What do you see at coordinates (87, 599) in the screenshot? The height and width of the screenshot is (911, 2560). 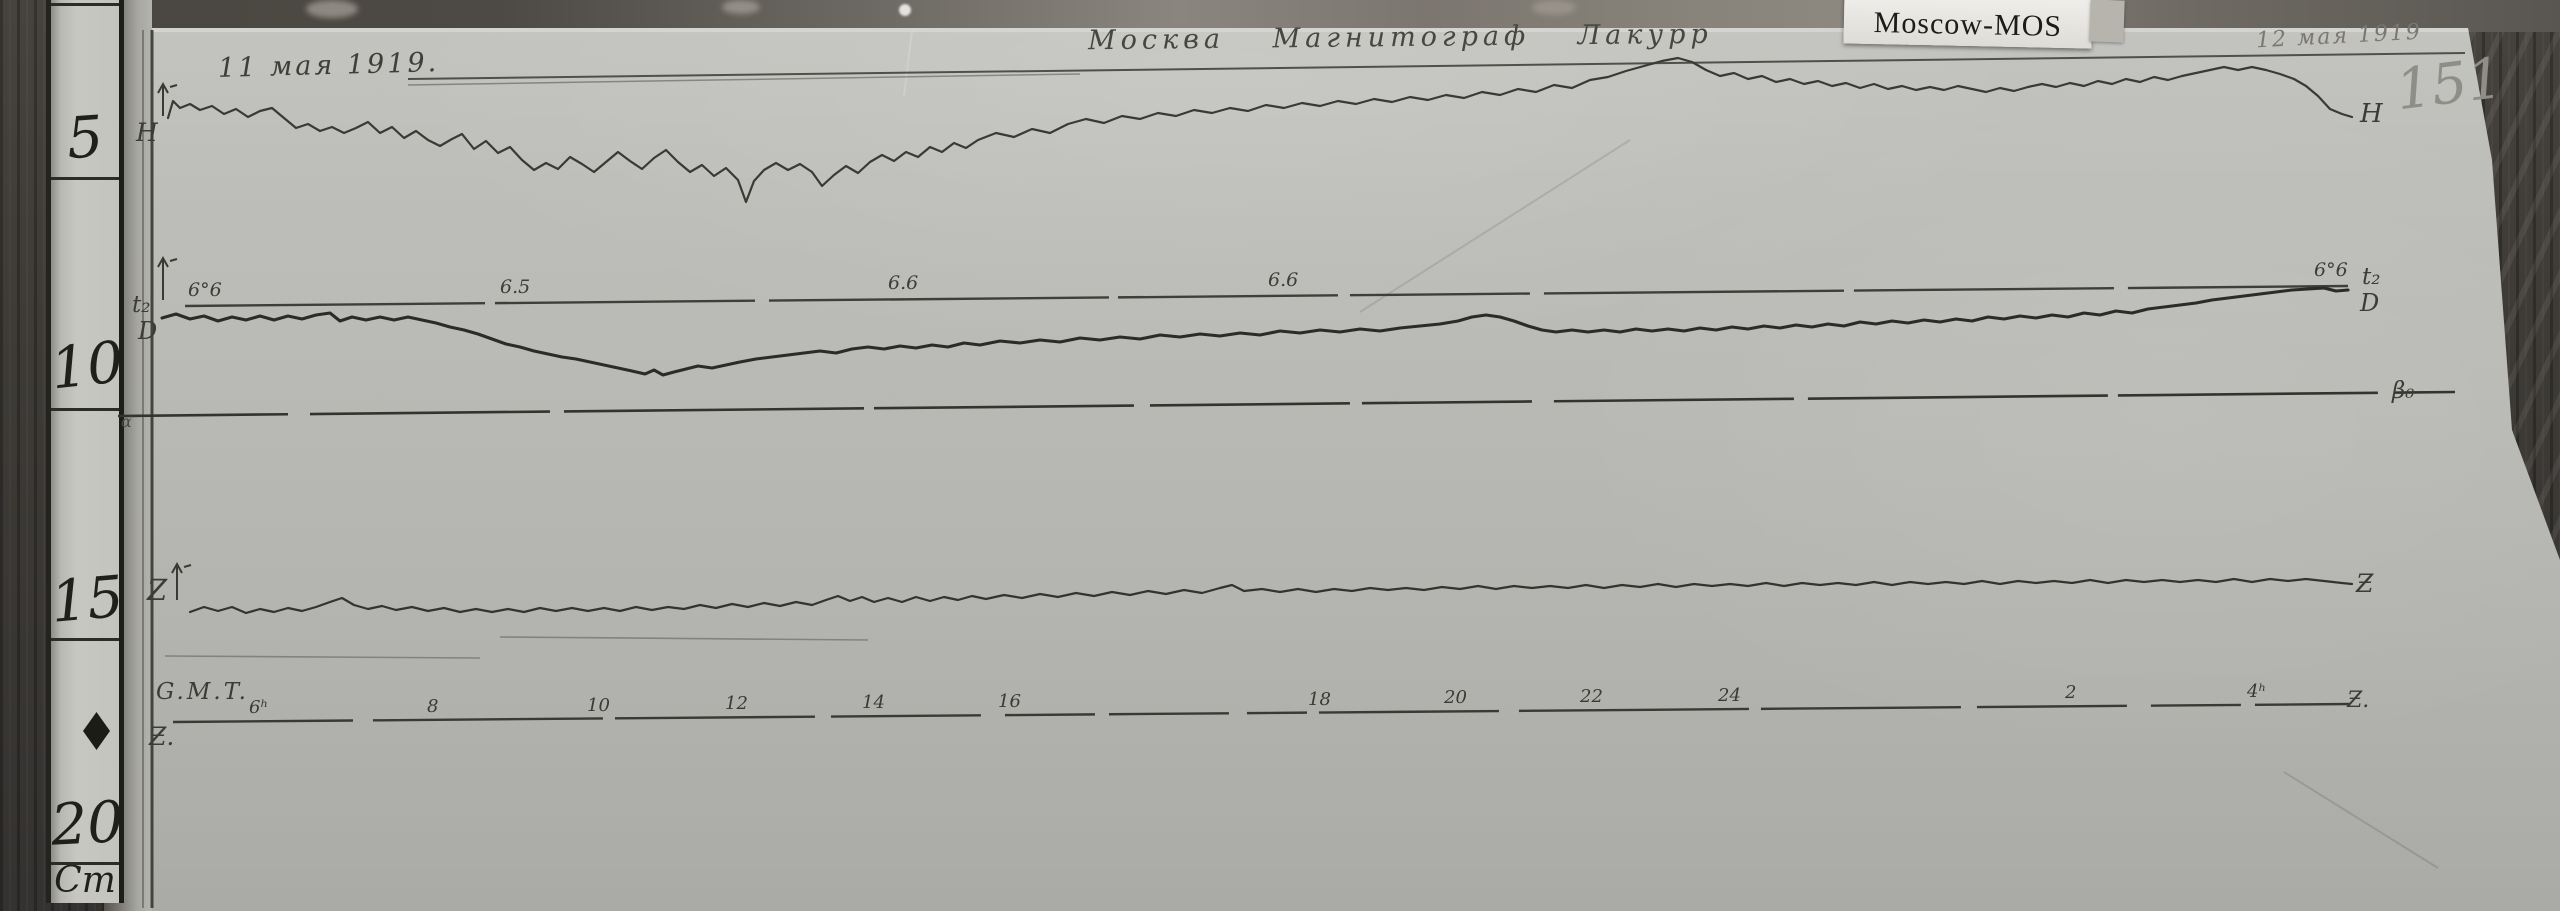 I see `ruler-mark-15: 15` at bounding box center [87, 599].